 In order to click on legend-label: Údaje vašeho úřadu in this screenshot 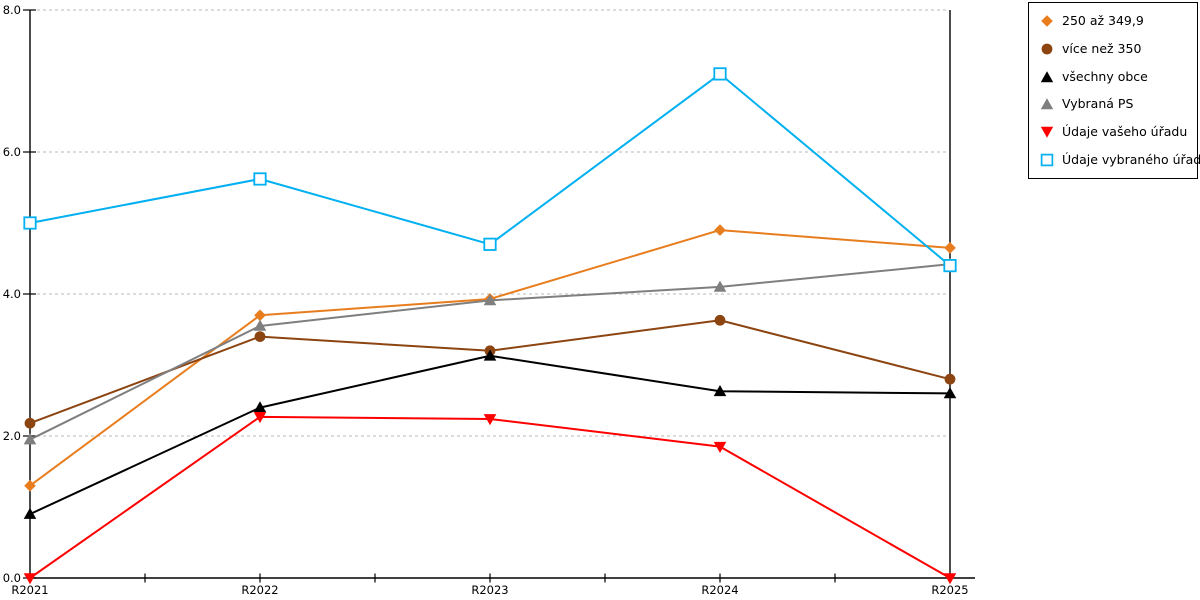, I will do `click(1125, 132)`.